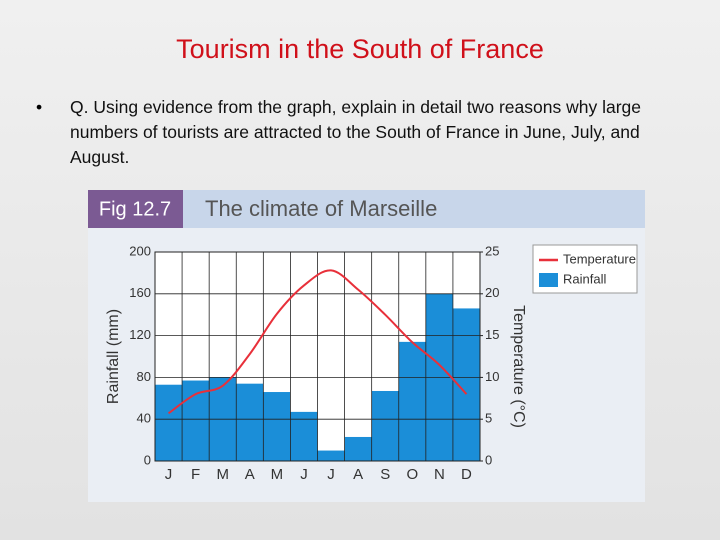 This screenshot has height=540, width=720. What do you see at coordinates (144, 418) in the screenshot?
I see `y-tick-label: 40` at bounding box center [144, 418].